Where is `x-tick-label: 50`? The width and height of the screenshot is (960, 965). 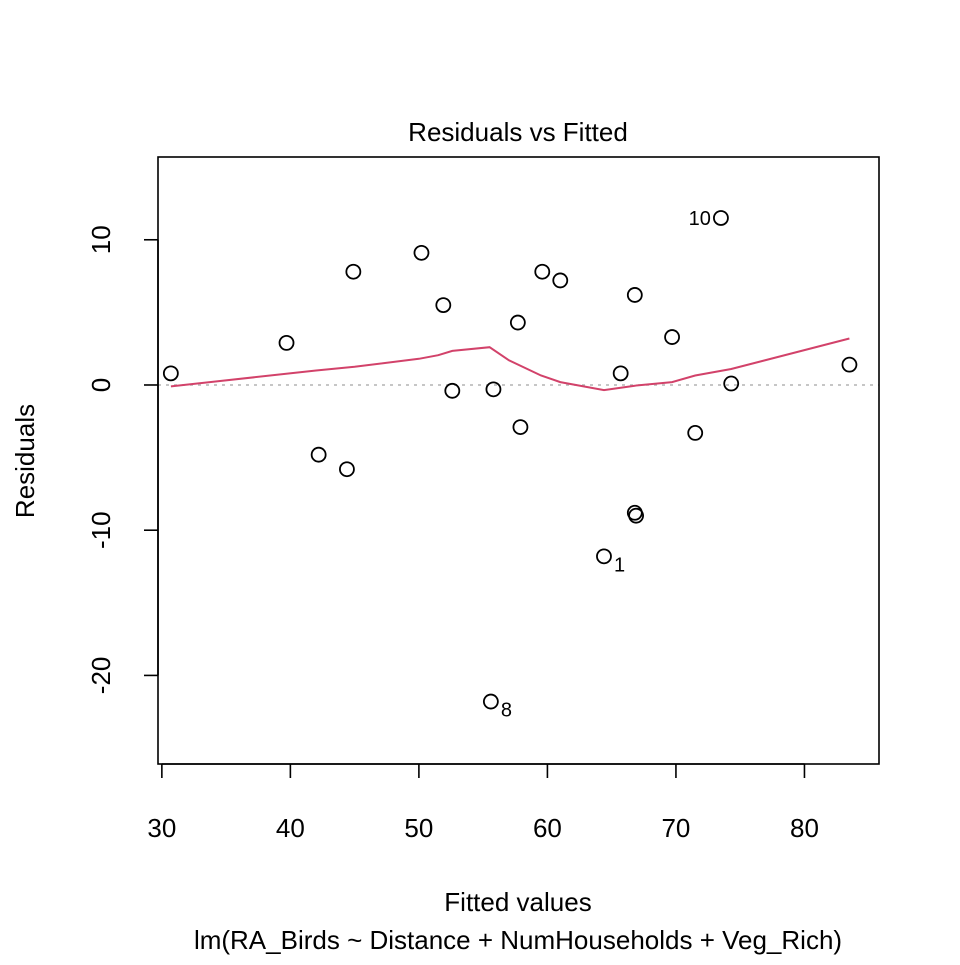
x-tick-label: 50 is located at coordinates (418, 828).